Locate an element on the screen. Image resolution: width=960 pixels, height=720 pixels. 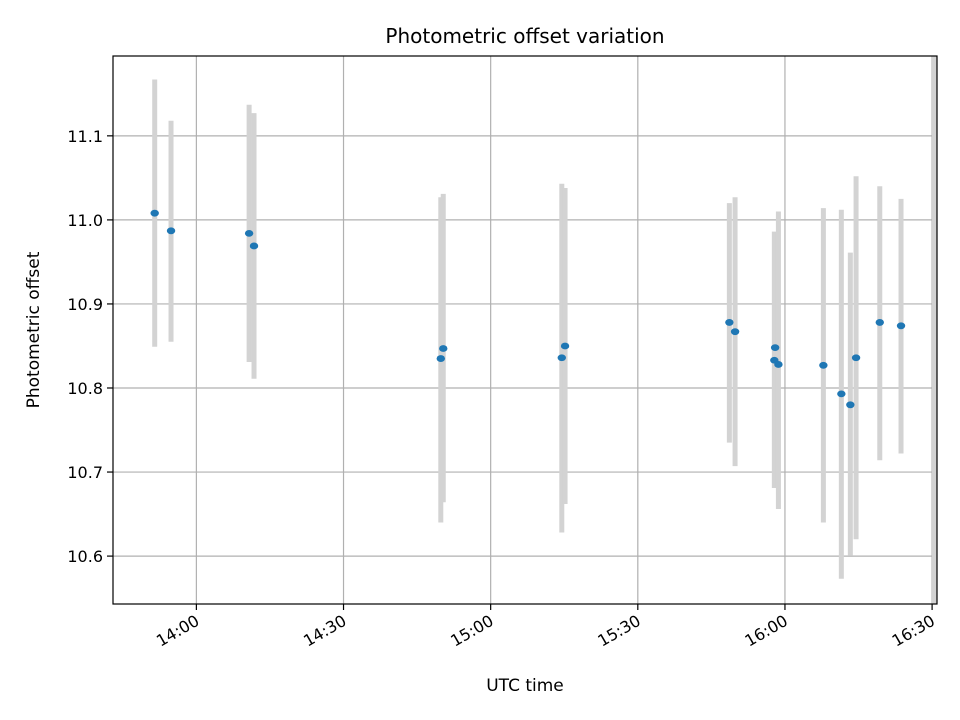
y-tick-label: 10.8 is located at coordinates (85, 388).